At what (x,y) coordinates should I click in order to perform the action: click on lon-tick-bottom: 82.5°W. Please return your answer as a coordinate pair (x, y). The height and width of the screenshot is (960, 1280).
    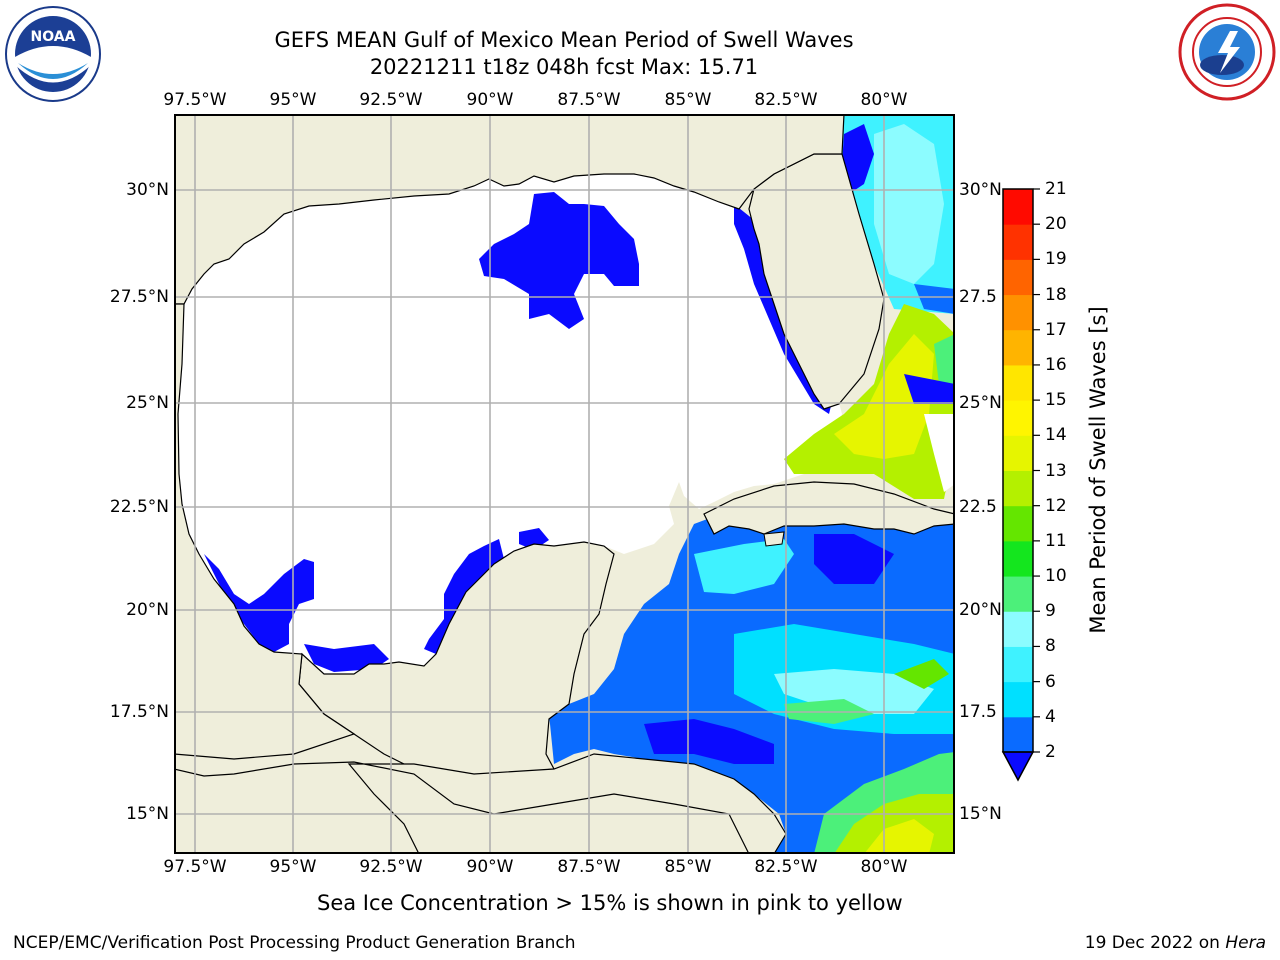
    Looking at the image, I should click on (786, 867).